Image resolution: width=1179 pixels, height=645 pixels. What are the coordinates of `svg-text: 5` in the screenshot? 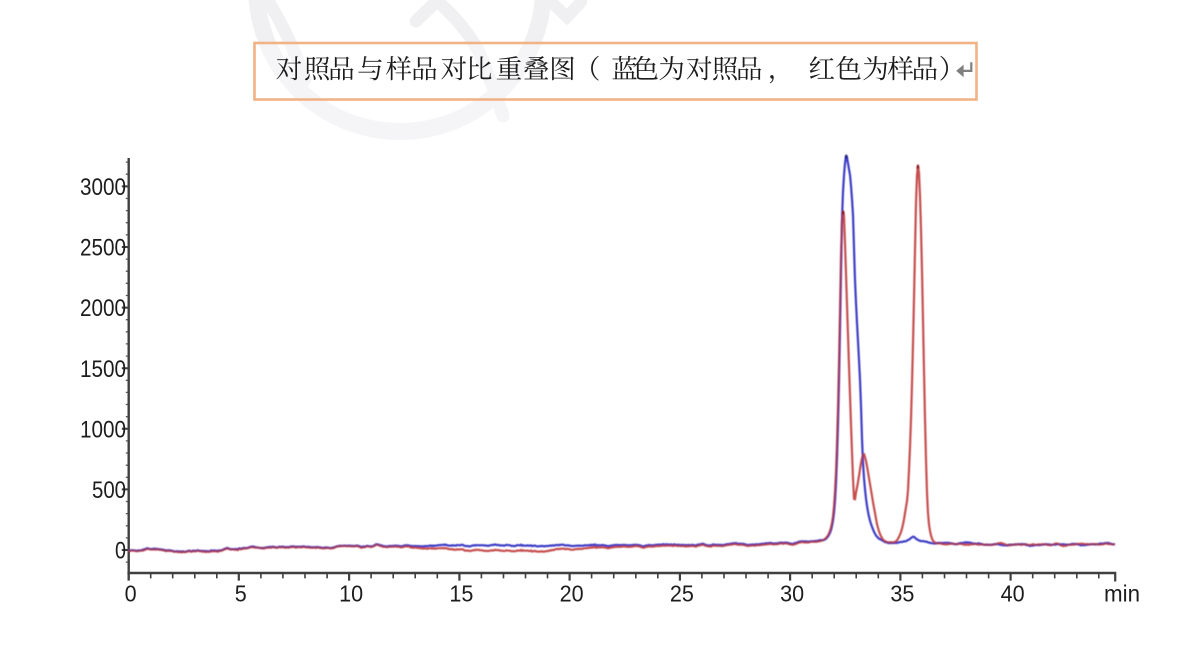 It's located at (241, 594).